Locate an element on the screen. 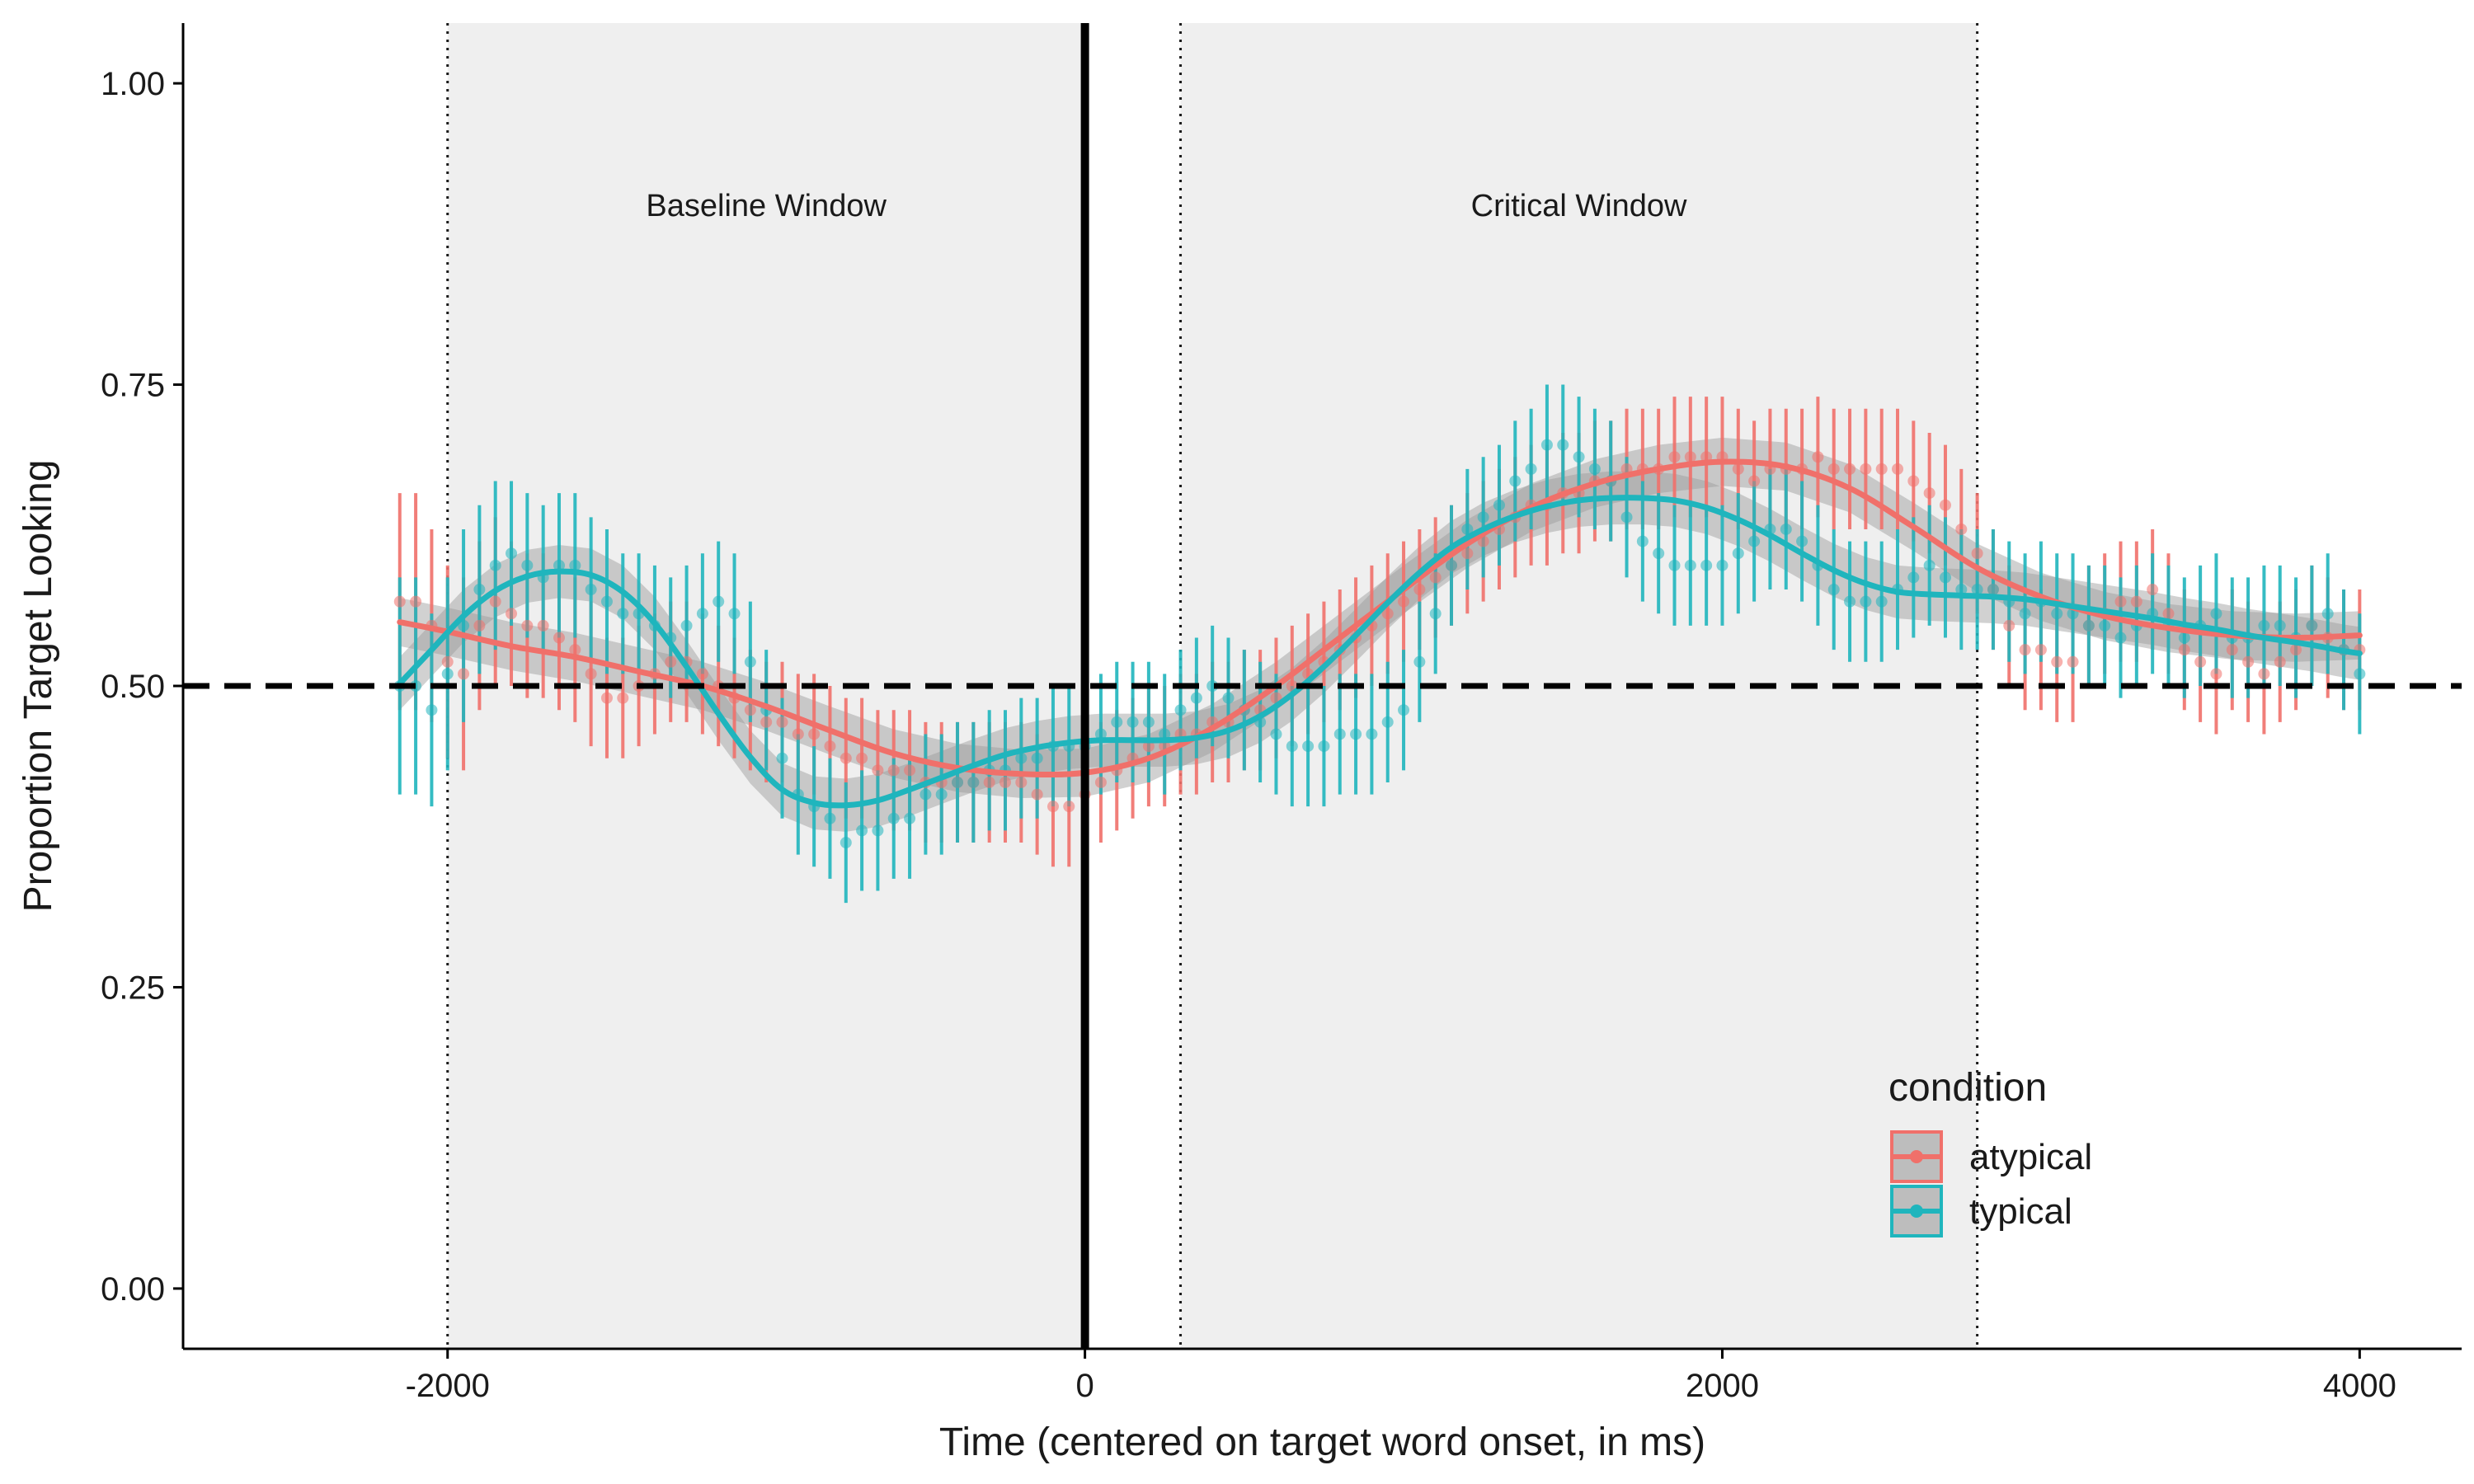 Image resolution: width=2474 pixels, height=1484 pixels. y-tick-label: 0.25 is located at coordinates (133, 988).